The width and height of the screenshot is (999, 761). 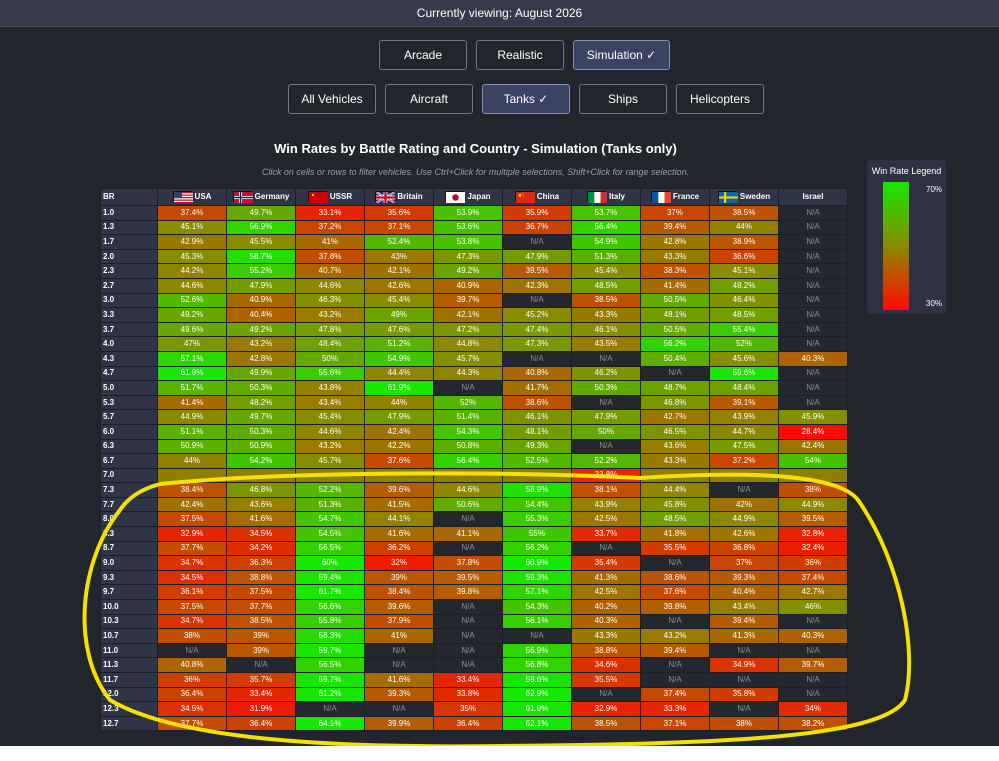 What do you see at coordinates (129, 344) in the screenshot?
I see `br-cell: 4.0` at bounding box center [129, 344].